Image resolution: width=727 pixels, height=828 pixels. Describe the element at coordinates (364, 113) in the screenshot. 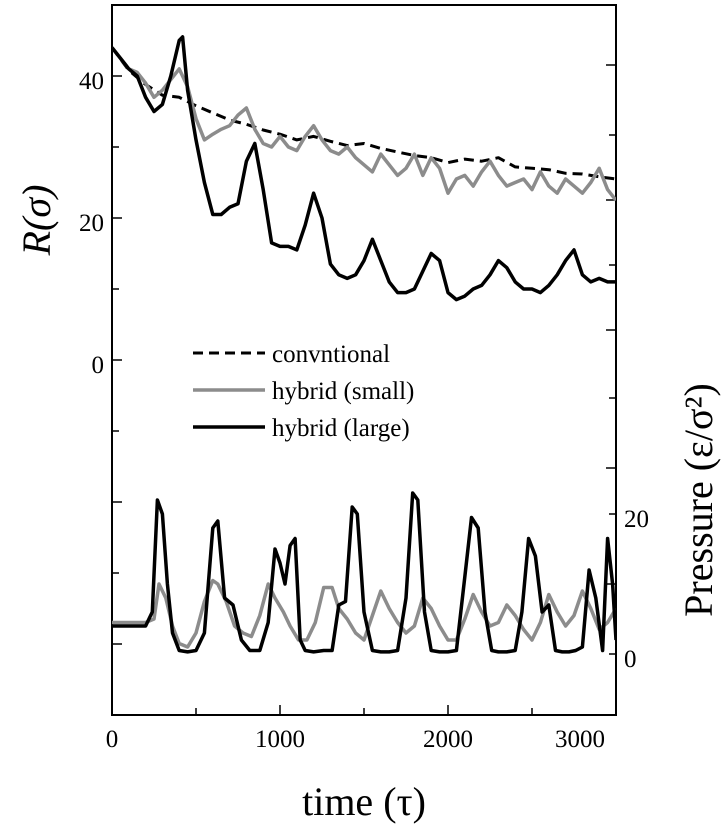

I see `series-line-conventional` at that location.